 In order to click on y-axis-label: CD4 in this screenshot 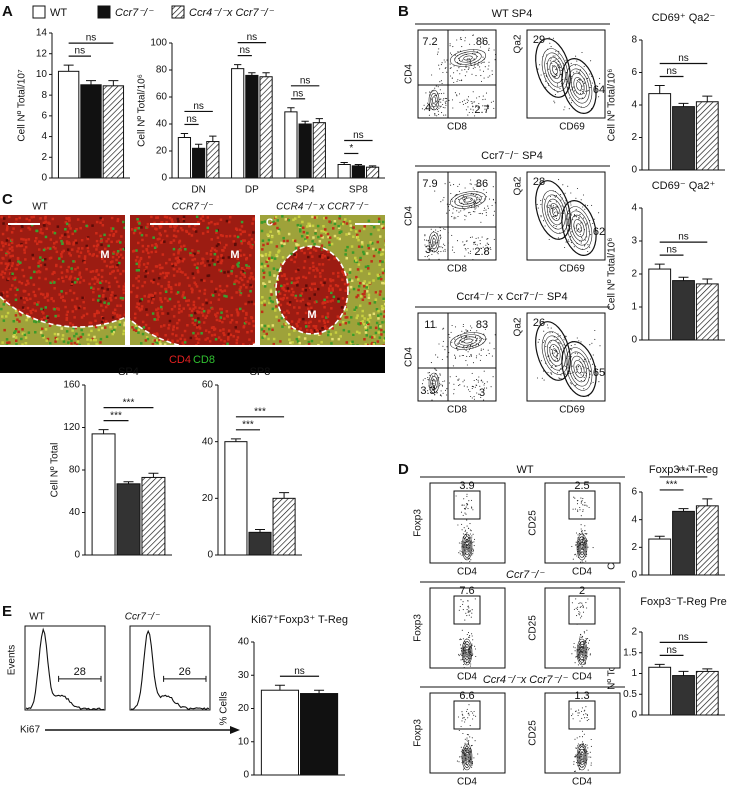, I will do `click(409, 74)`.